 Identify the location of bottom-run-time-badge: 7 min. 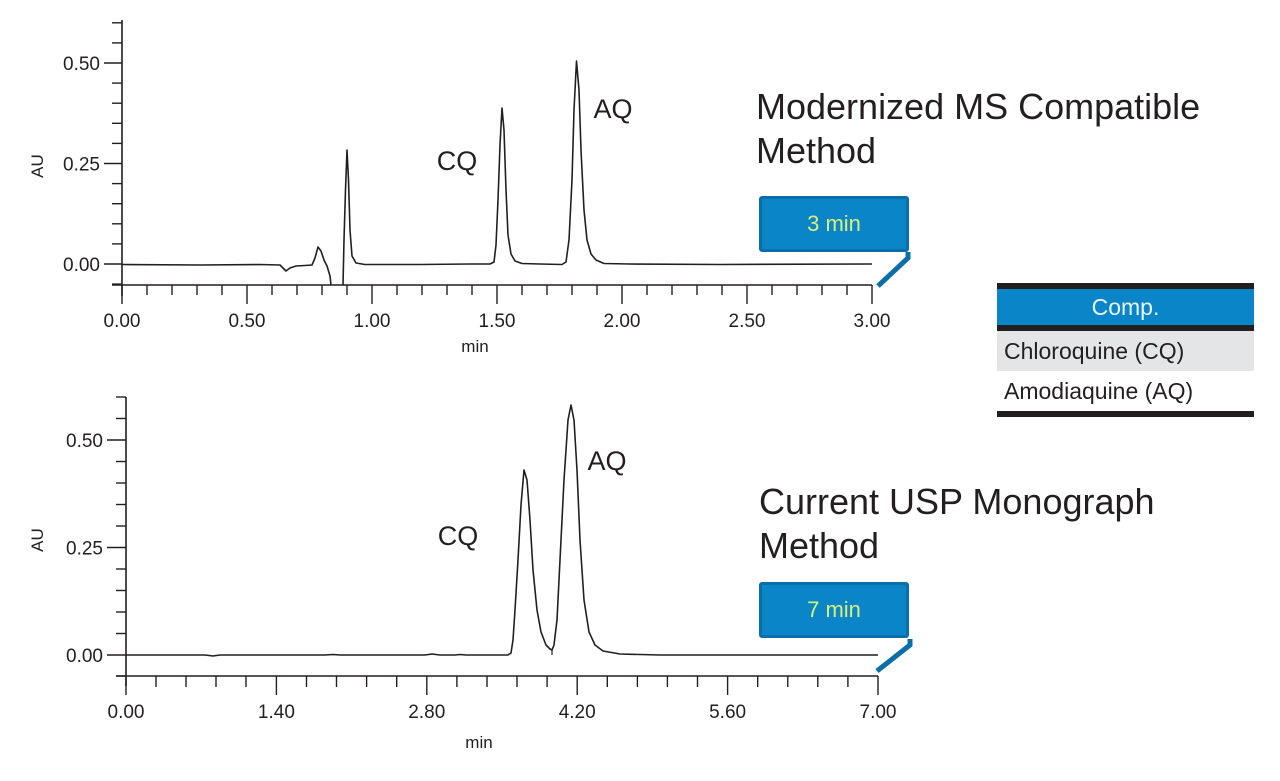
(834, 610).